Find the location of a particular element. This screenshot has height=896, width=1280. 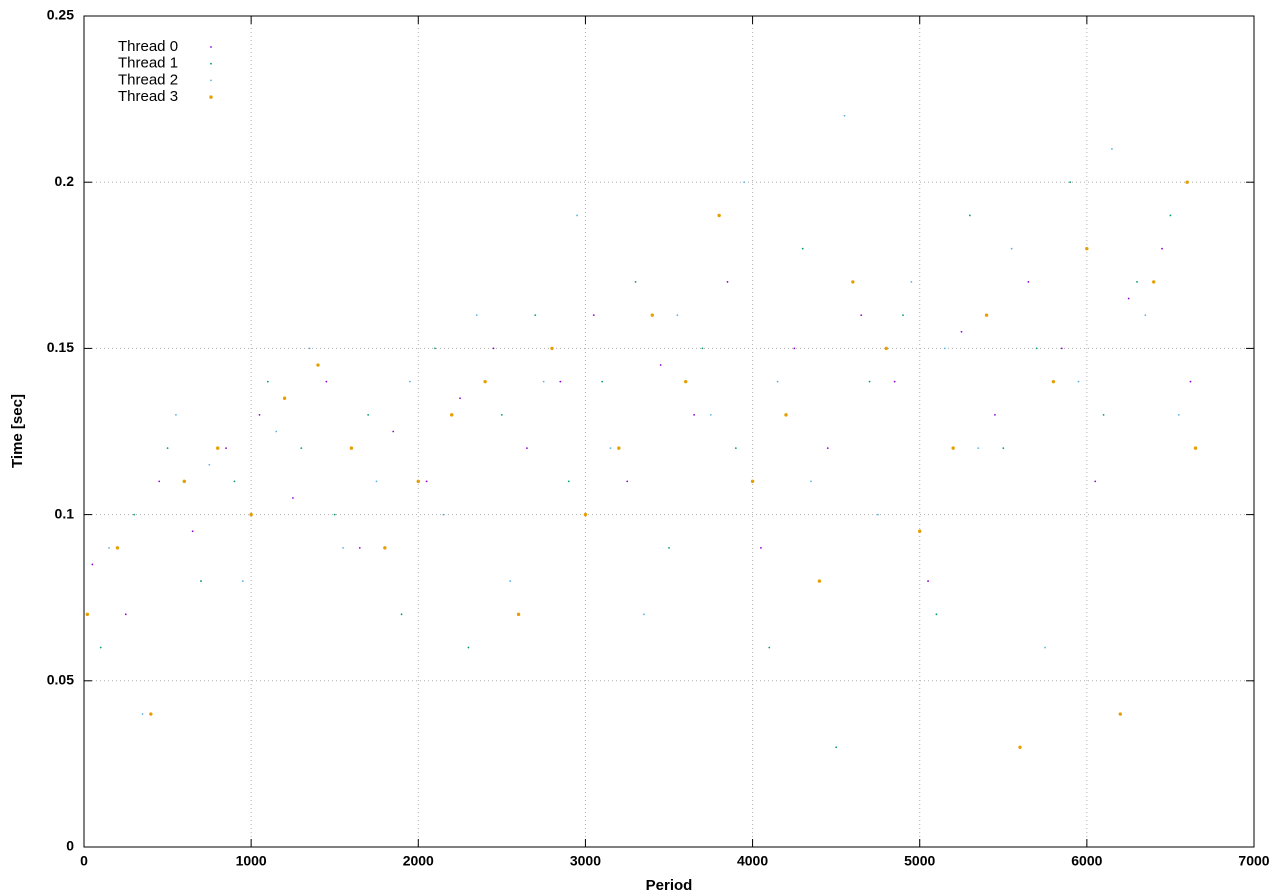

x-tick-label: 0 is located at coordinates (84, 861).